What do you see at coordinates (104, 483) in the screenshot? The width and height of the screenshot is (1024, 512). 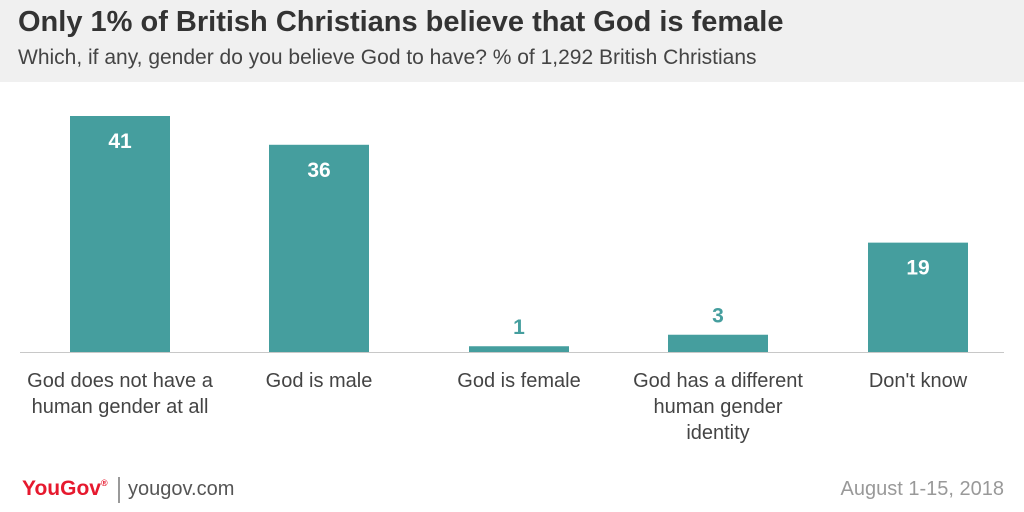 I see `logo-registered-mark: ®` at bounding box center [104, 483].